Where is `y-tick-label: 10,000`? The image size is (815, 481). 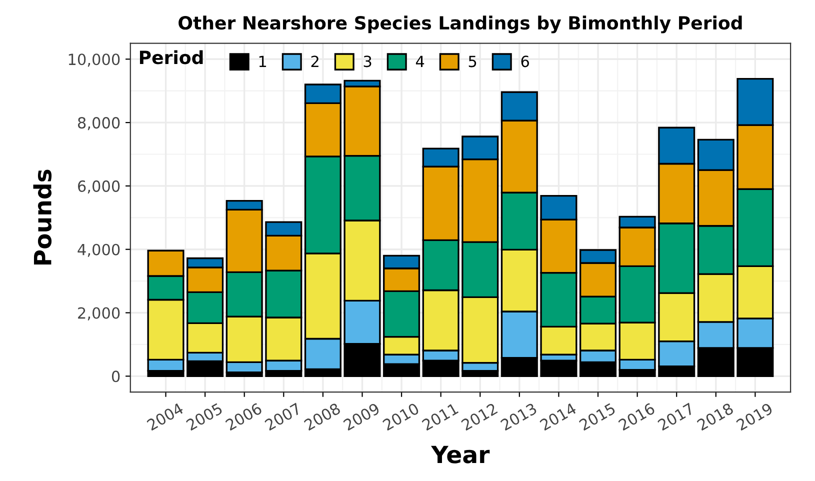
y-tick-label: 10,000 is located at coordinates (94, 60).